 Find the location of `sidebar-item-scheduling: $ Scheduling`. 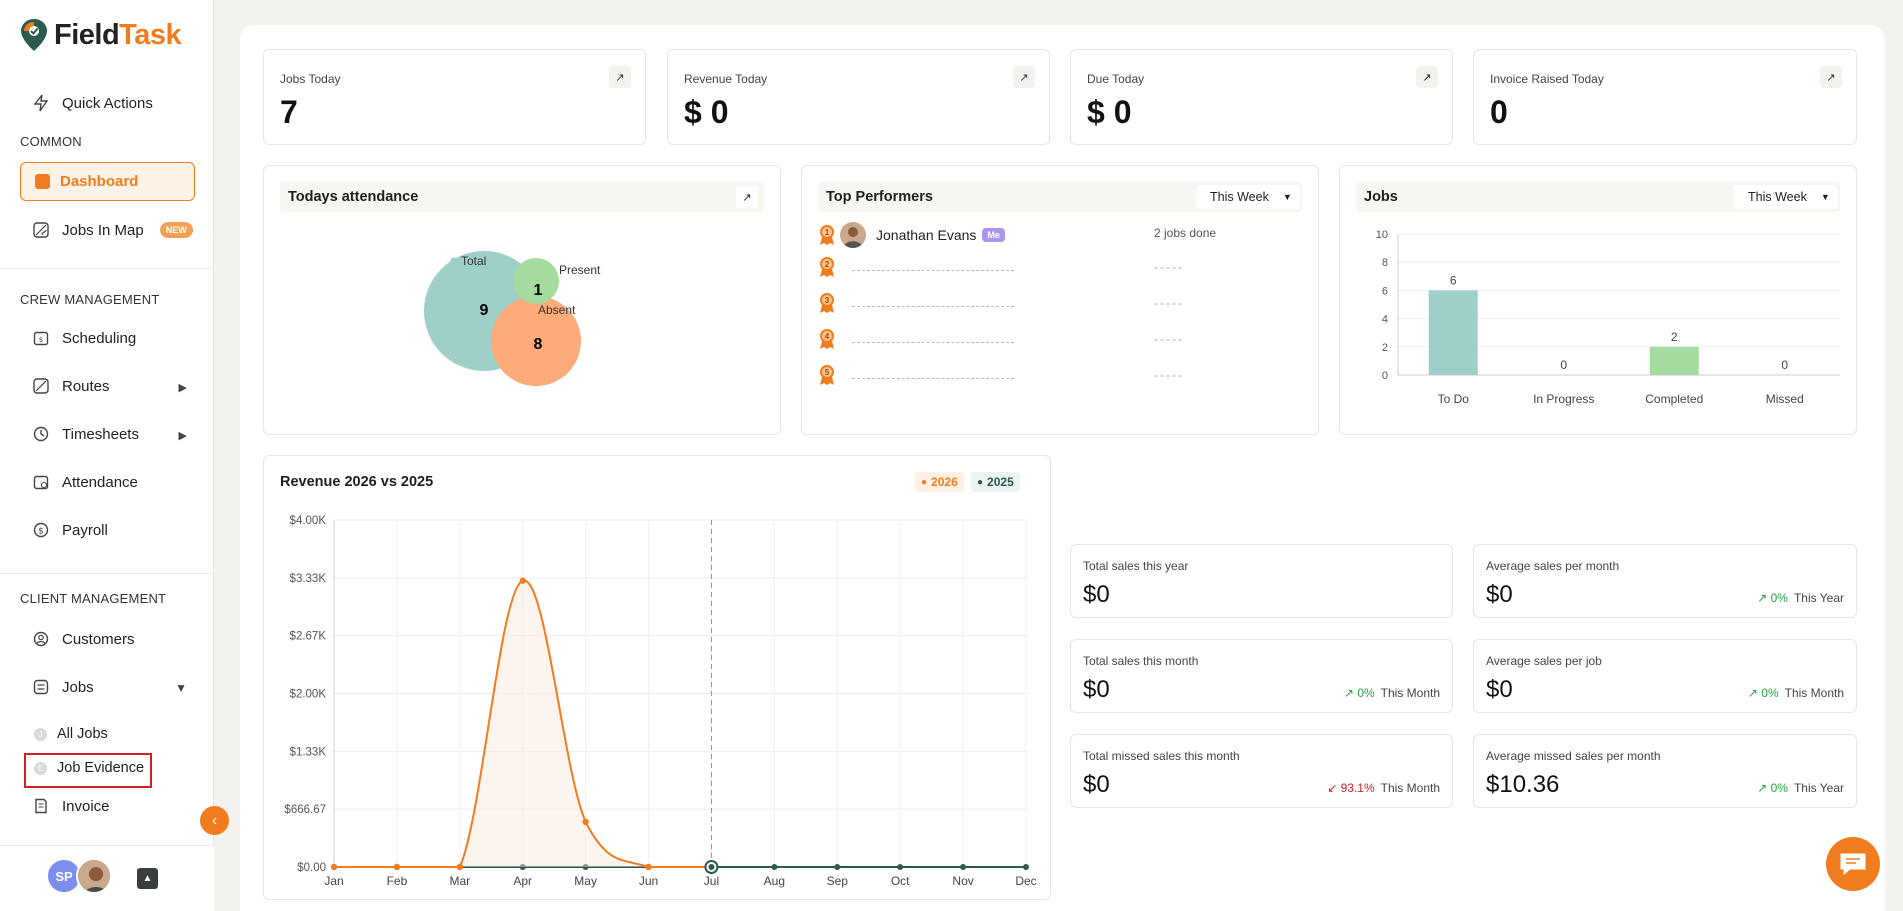

sidebar-item-scheduling: $ Scheduling is located at coordinates (84, 338).